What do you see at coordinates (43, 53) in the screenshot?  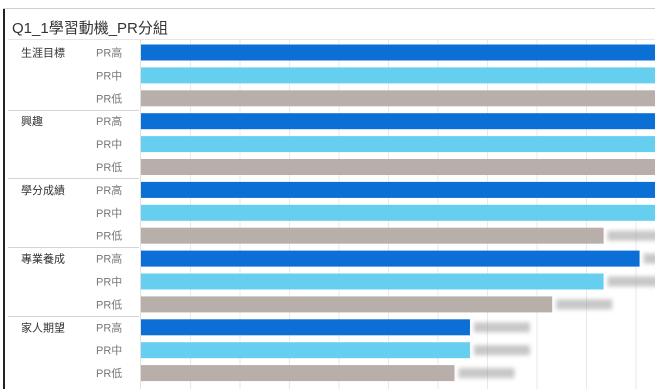 I see `category-label: 生涯目標` at bounding box center [43, 53].